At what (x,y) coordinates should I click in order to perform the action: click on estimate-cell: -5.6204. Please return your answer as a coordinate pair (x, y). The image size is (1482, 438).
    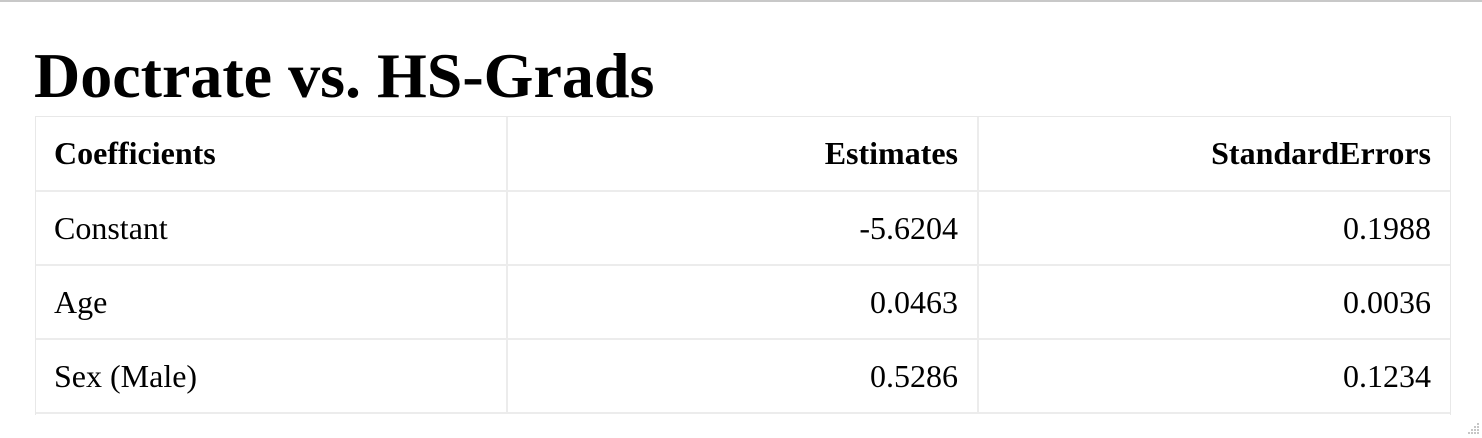
    Looking at the image, I should click on (743, 228).